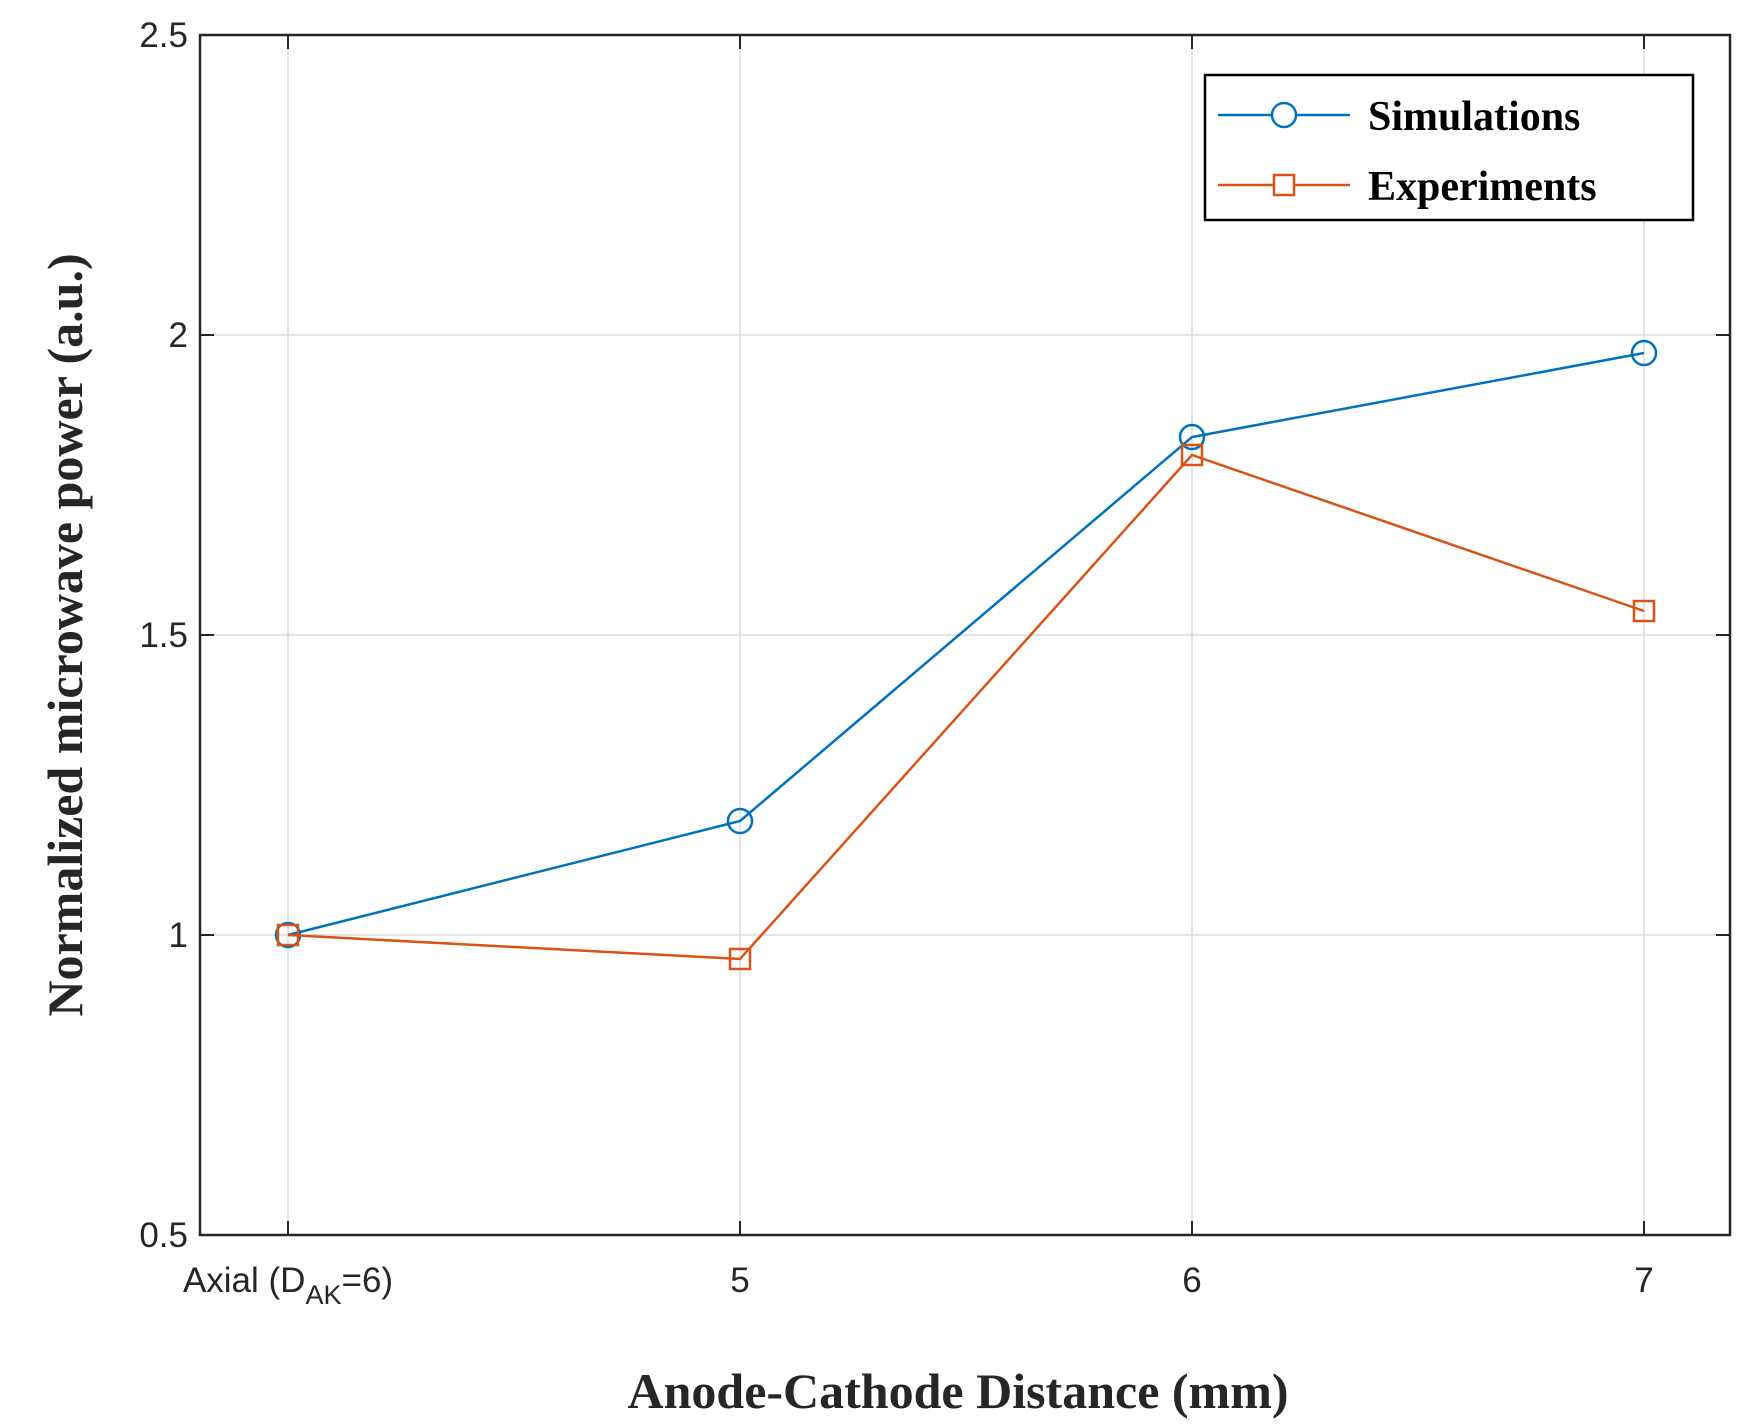 The height and width of the screenshot is (1428, 1752). What do you see at coordinates (957, 1391) in the screenshot?
I see `x-axis-title: Anode-Cathode Distance (mm)` at bounding box center [957, 1391].